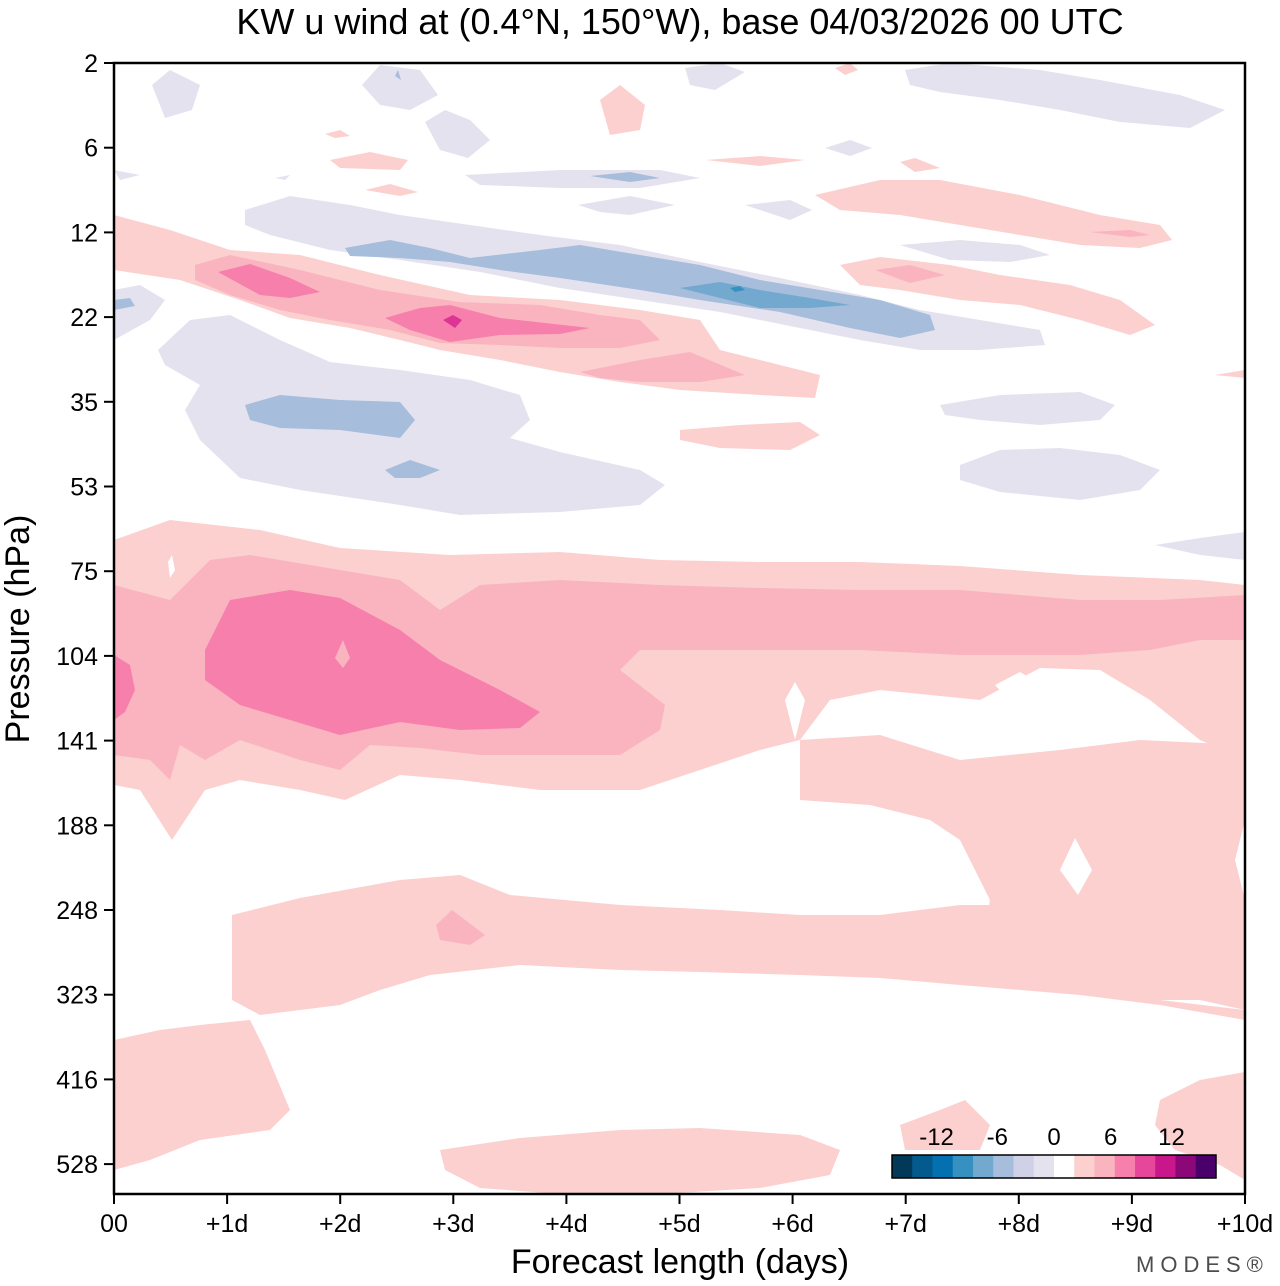 The image size is (1280, 1286). What do you see at coordinates (327, 662) in the screenshot?
I see `contour-pos-6-lower-jet-max` at bounding box center [327, 662].